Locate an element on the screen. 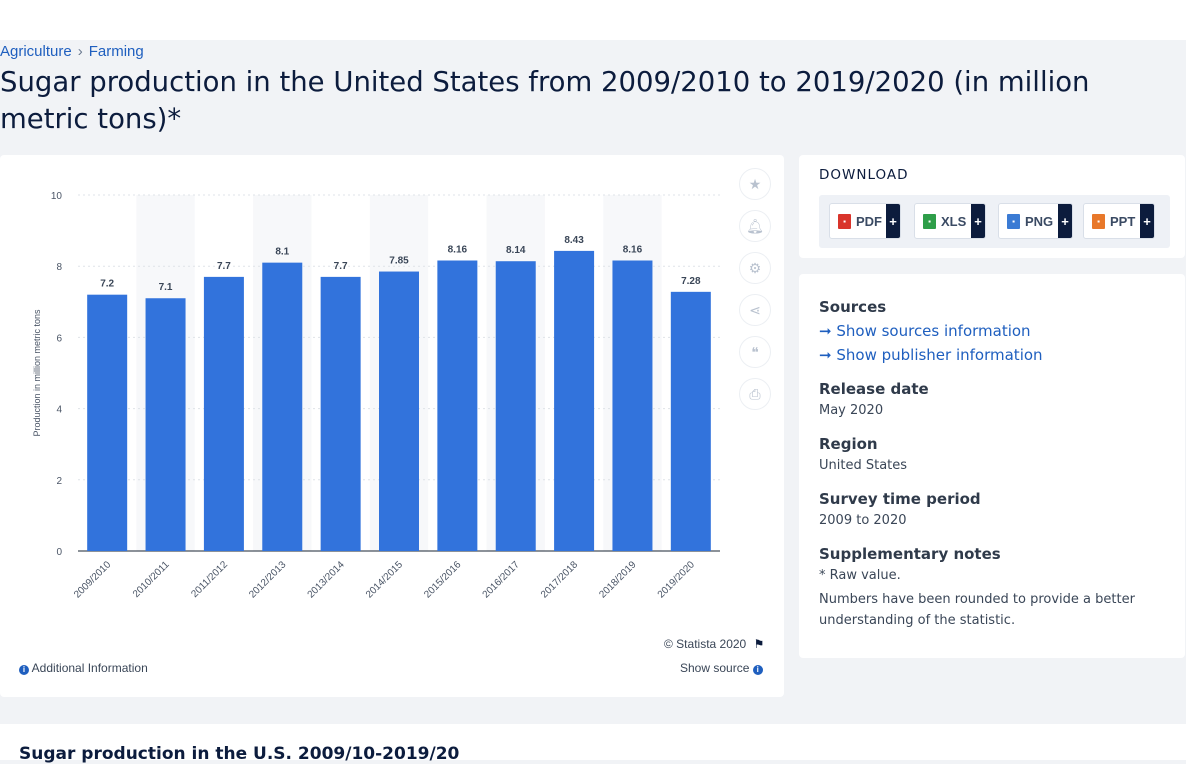 The height and width of the screenshot is (764, 1186). top-bar is located at coordinates (593, 20).